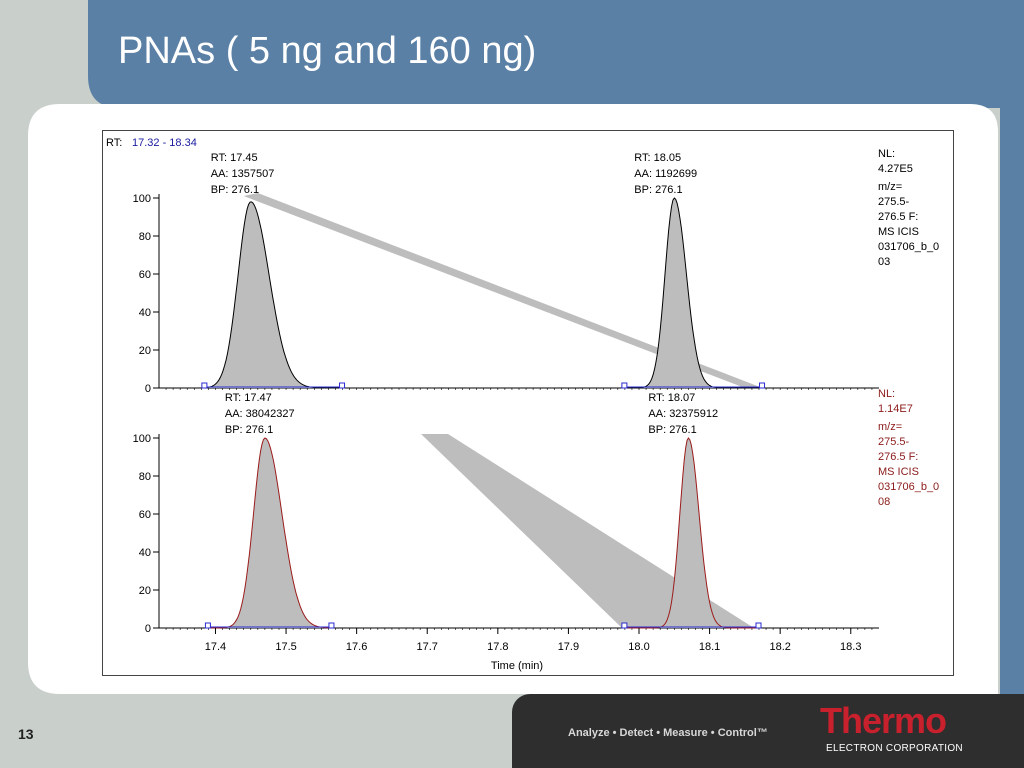 The height and width of the screenshot is (768, 1024). What do you see at coordinates (285, 647) in the screenshot?
I see `x-tick-label: 17.5` at bounding box center [285, 647].